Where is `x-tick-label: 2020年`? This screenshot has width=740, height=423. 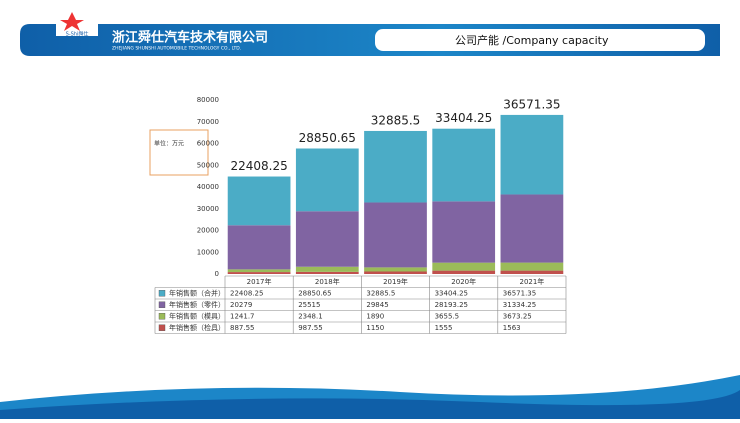
x-tick-label: 2020年 is located at coordinates (463, 281).